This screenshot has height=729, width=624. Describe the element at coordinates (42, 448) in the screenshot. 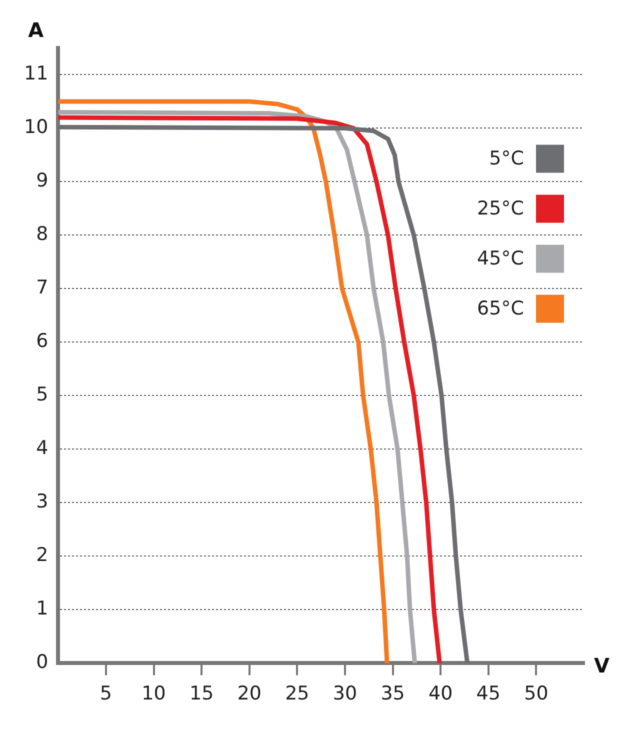

I see `y-tick-label: 4` at that location.